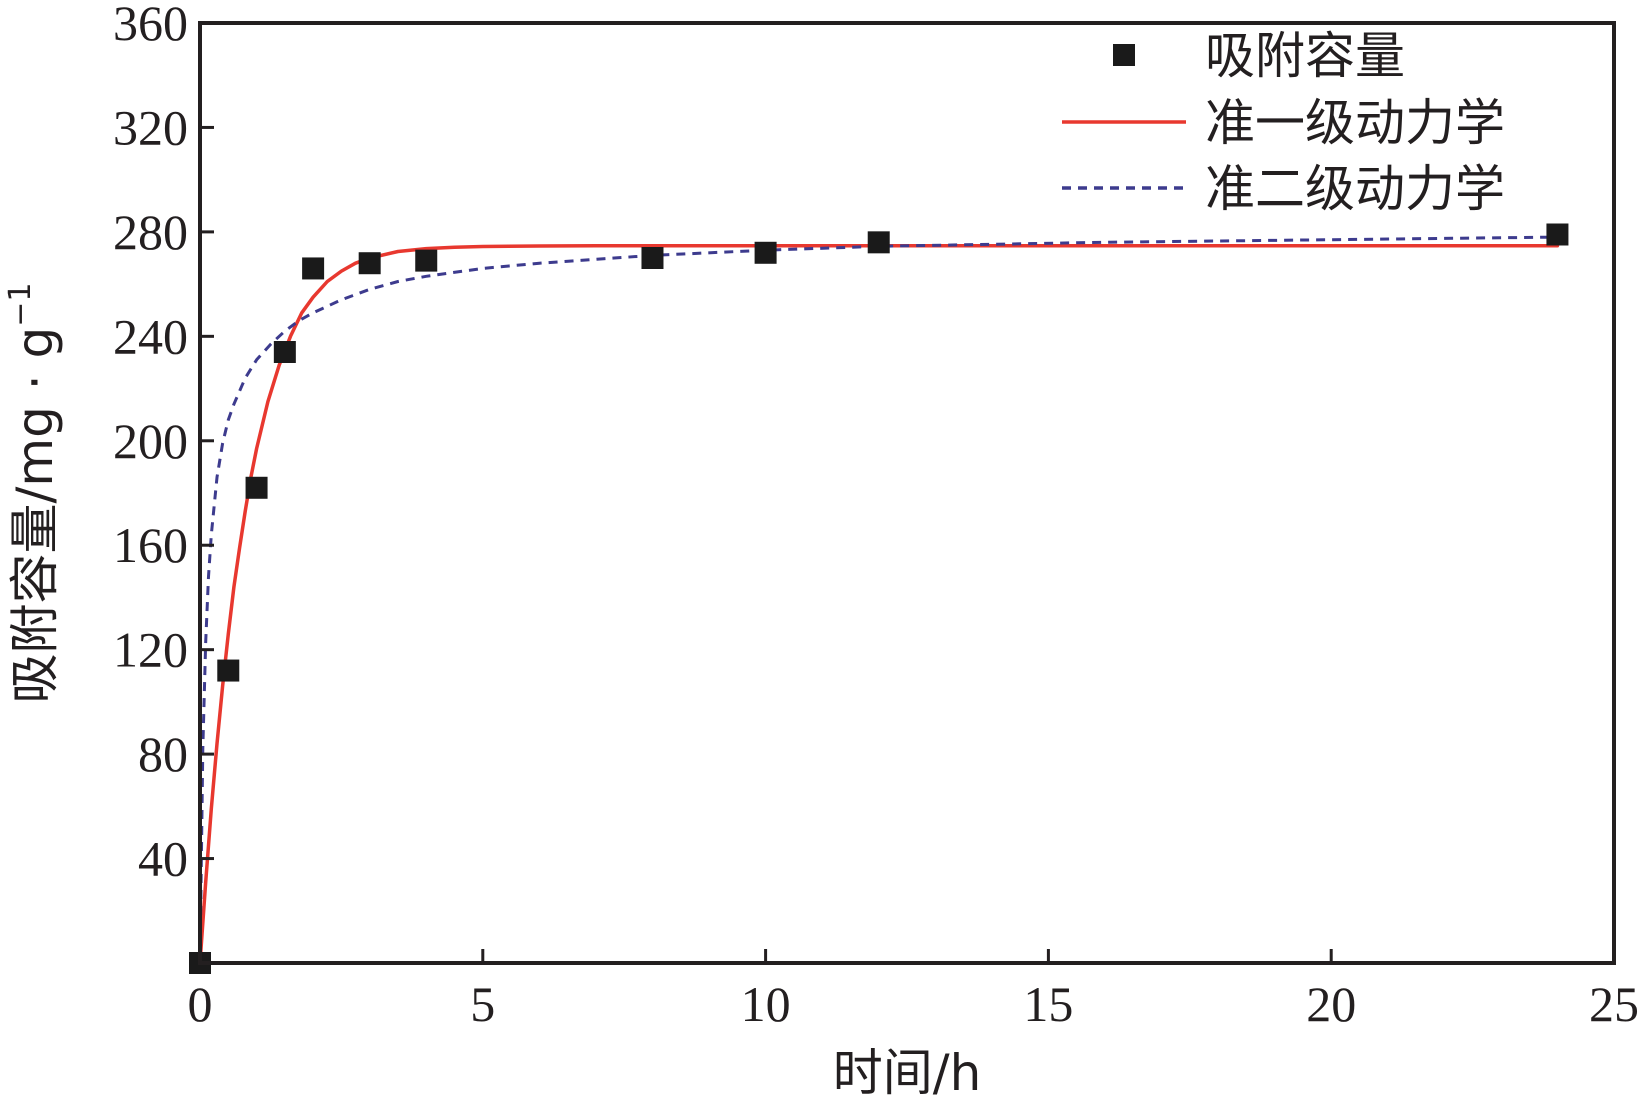 The height and width of the screenshot is (1100, 1639). I want to click on x-tick-label: 15, so click(1048, 1004).